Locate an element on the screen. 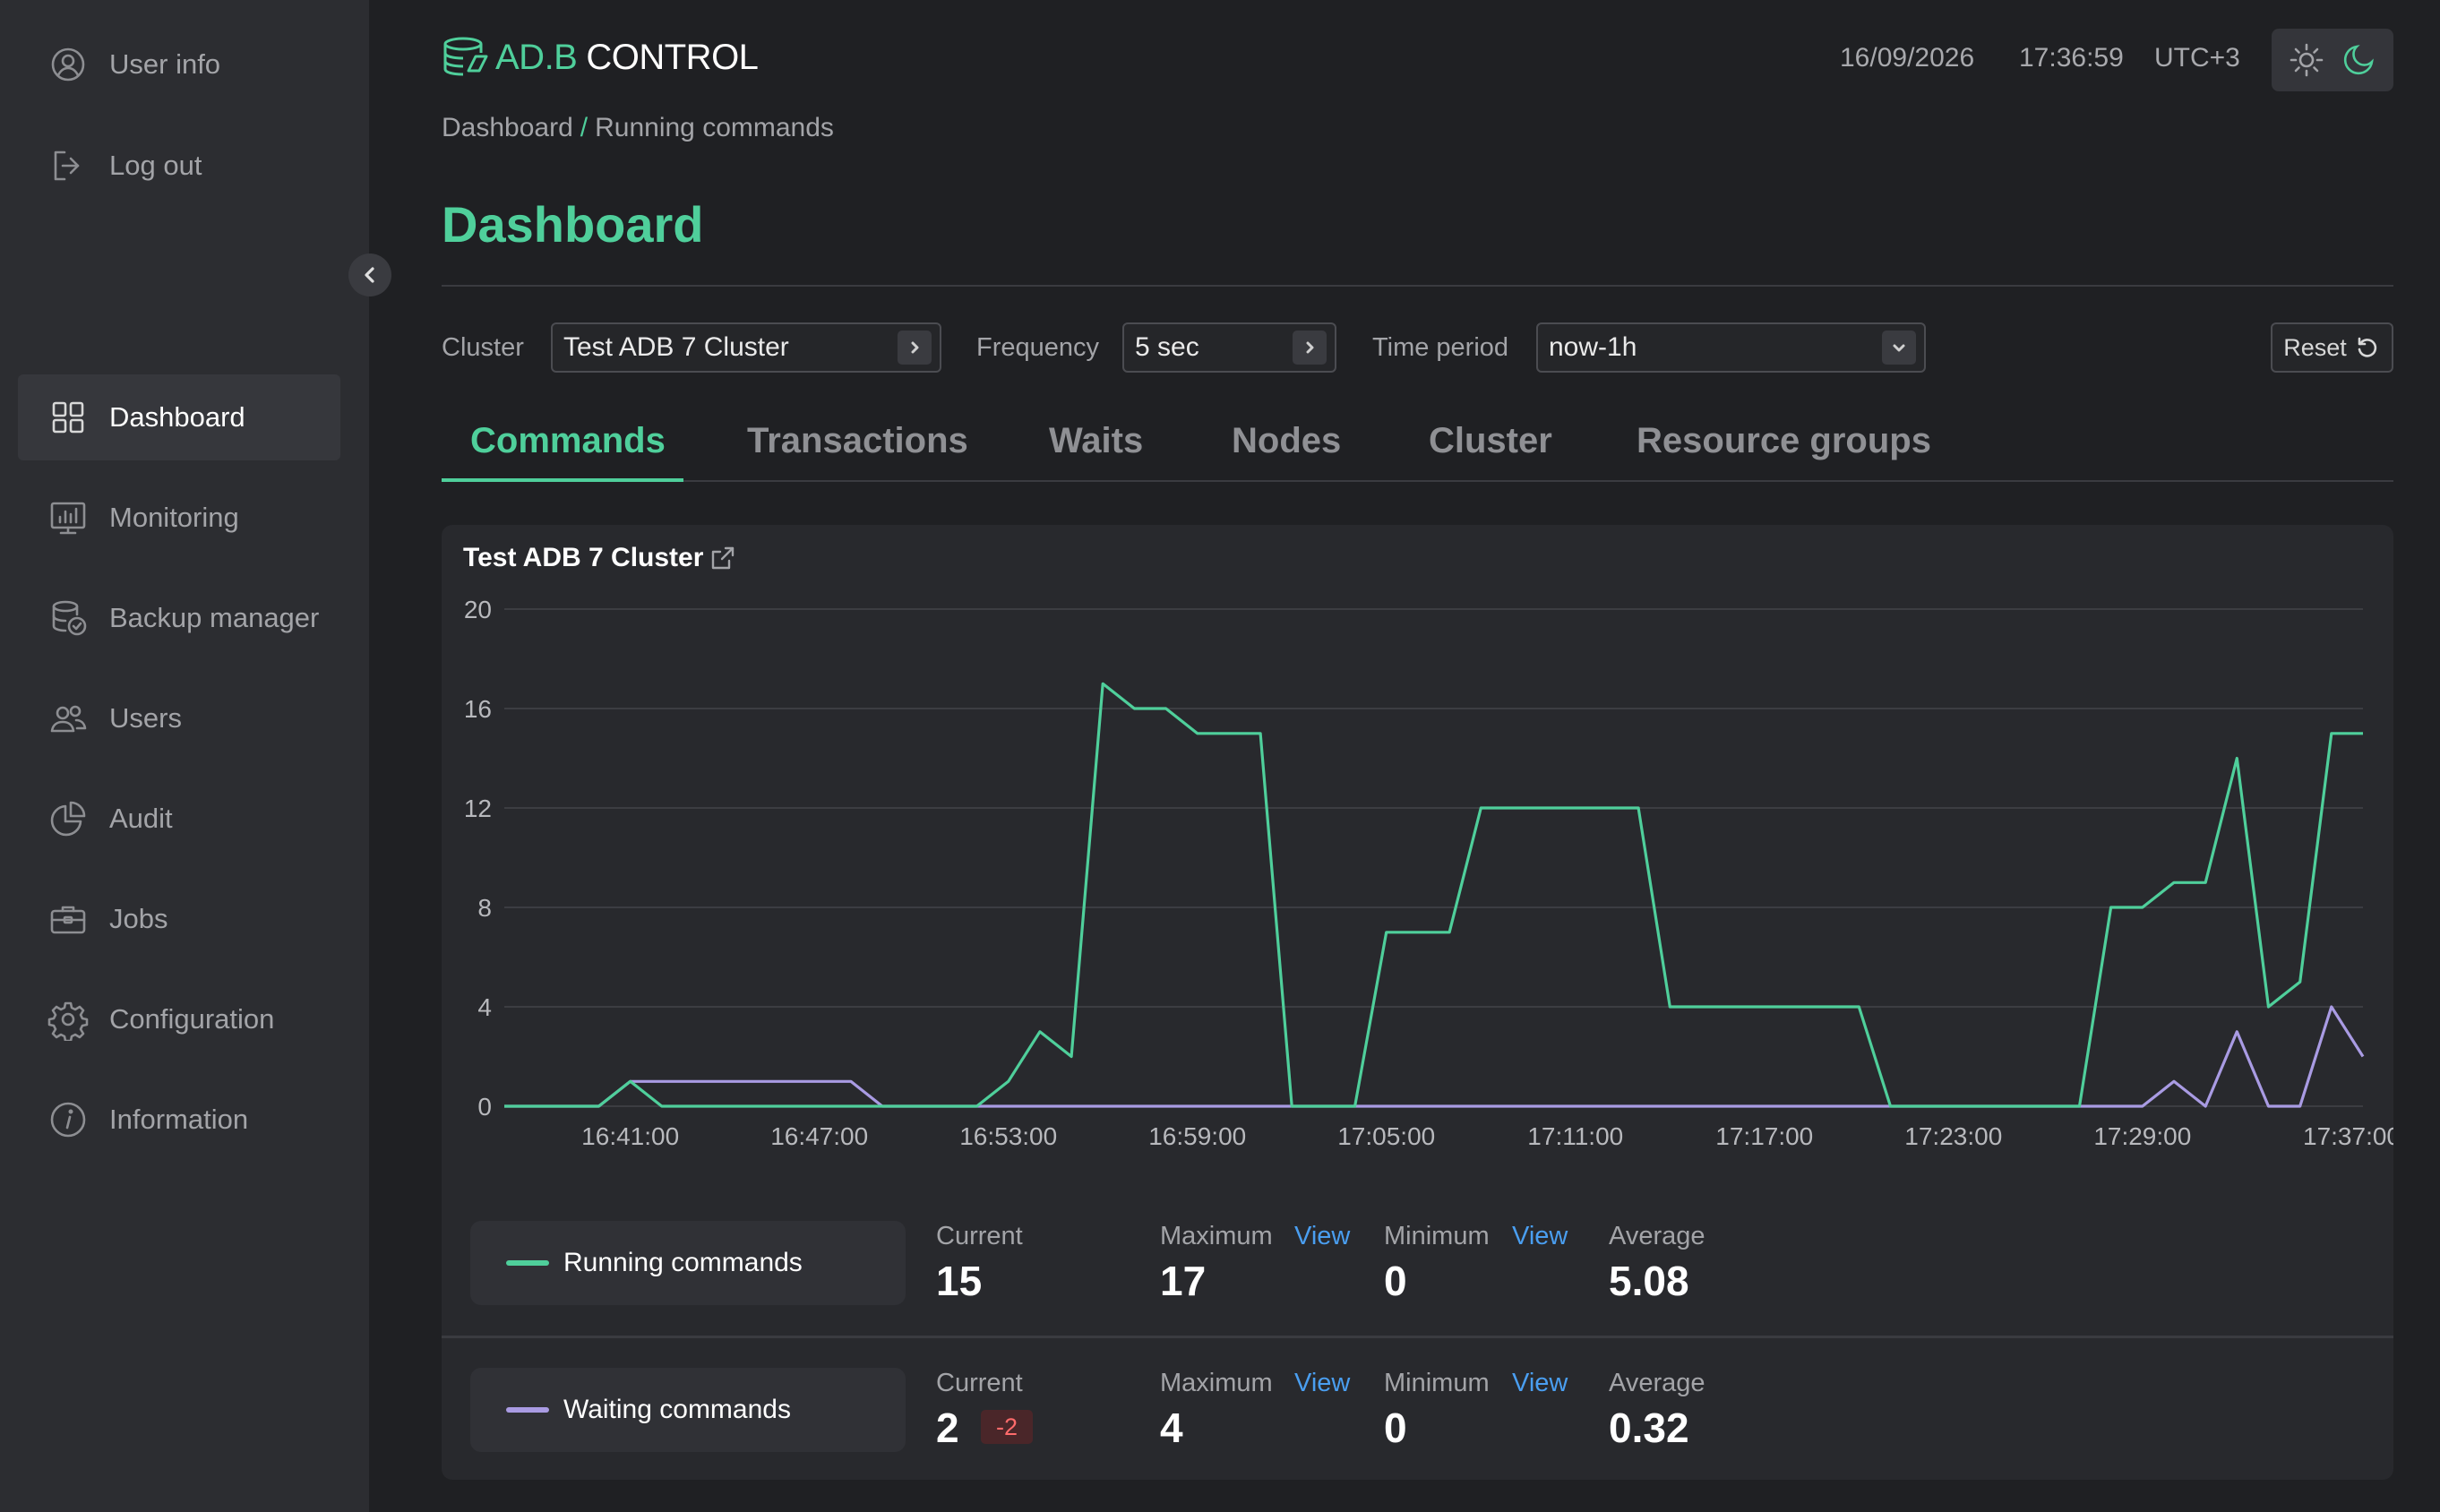 The width and height of the screenshot is (2440, 1512). sidebar-item-label: Information is located at coordinates (179, 1119).